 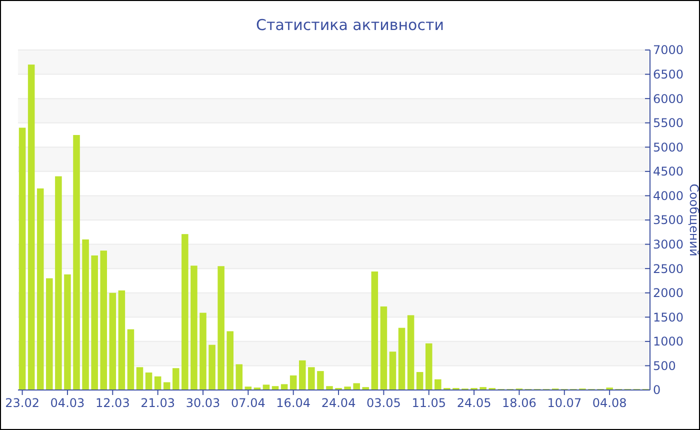 I want to click on y-tick-label: 5000, so click(x=668, y=147).